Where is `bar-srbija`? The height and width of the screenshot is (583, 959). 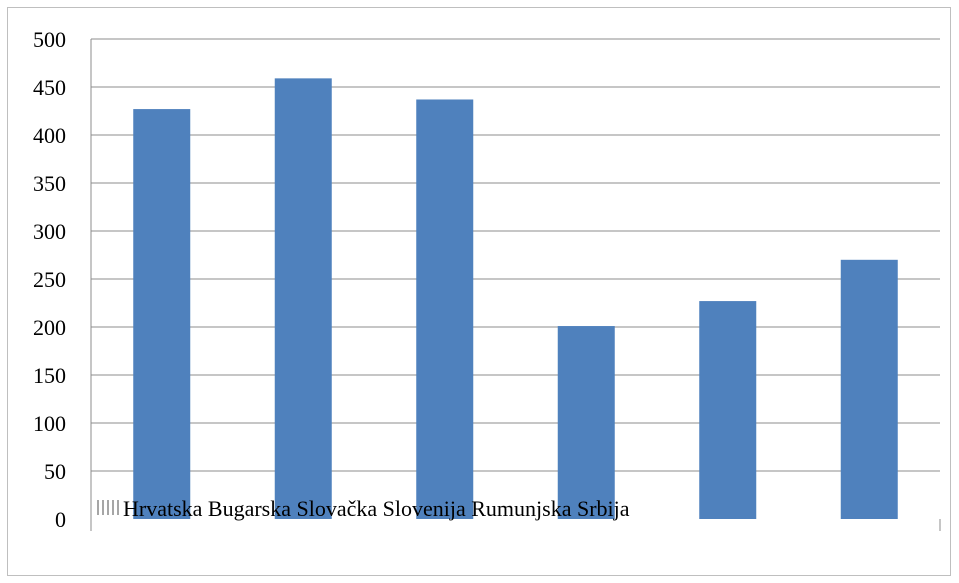 bar-srbija is located at coordinates (869, 389).